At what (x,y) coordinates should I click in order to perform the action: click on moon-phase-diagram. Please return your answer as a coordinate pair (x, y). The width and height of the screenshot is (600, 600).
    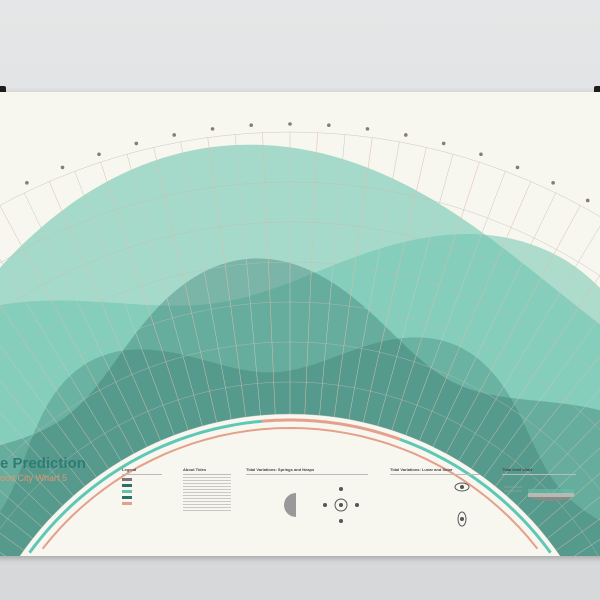
    Looking at the image, I should click on (321, 505).